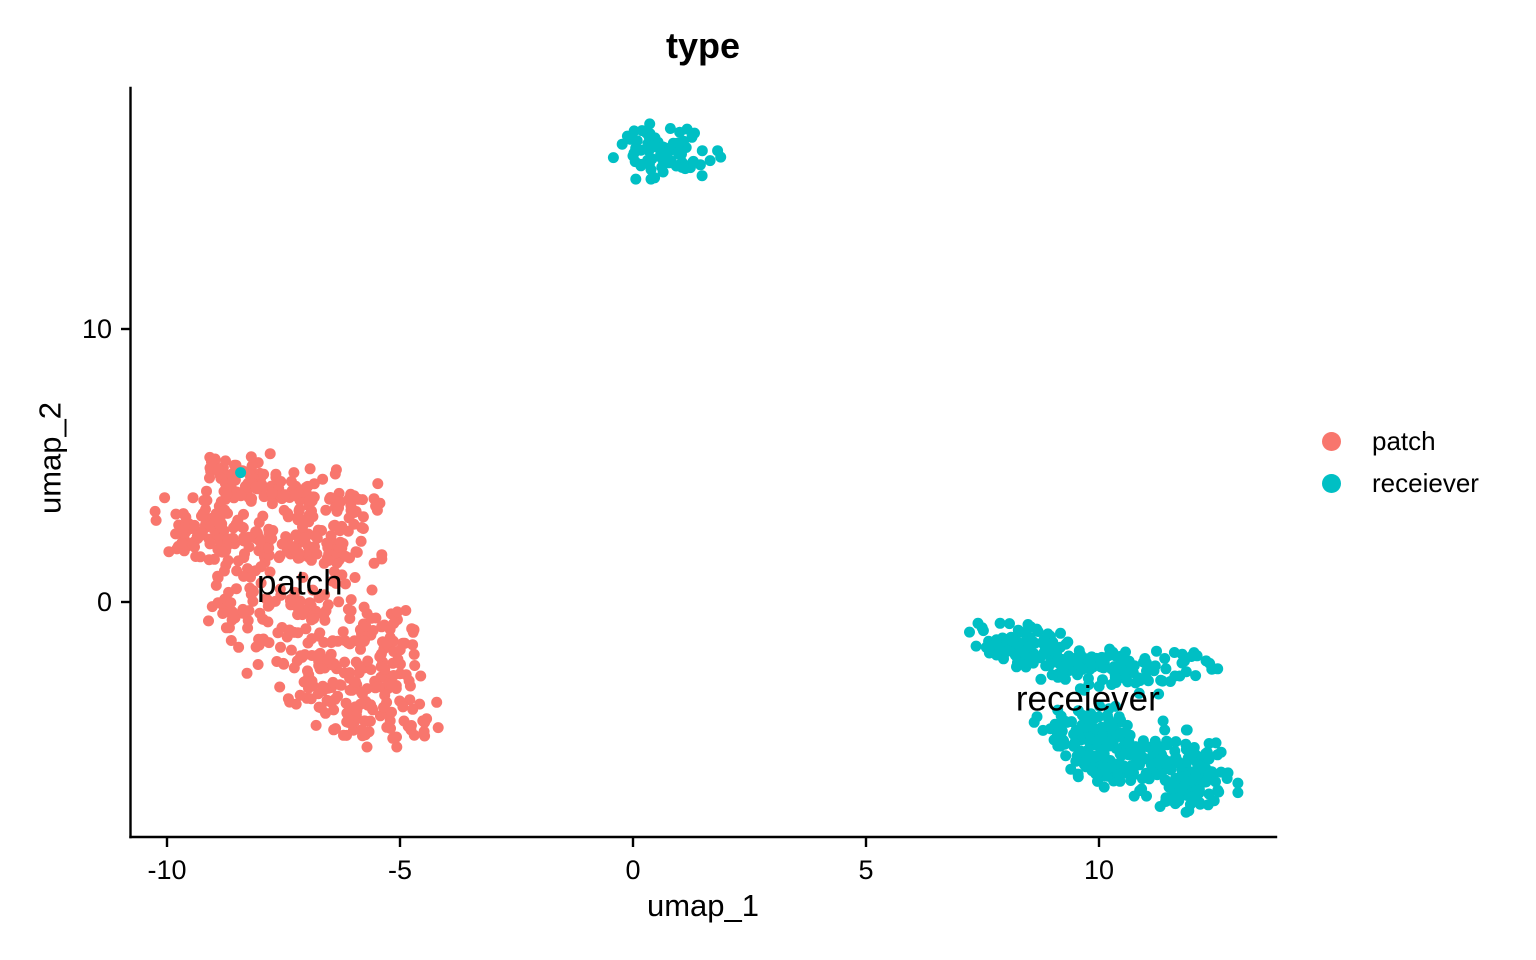 The width and height of the screenshot is (1536, 960). Describe the element at coordinates (865, 870) in the screenshot. I see `x-tick-label: 5` at that location.